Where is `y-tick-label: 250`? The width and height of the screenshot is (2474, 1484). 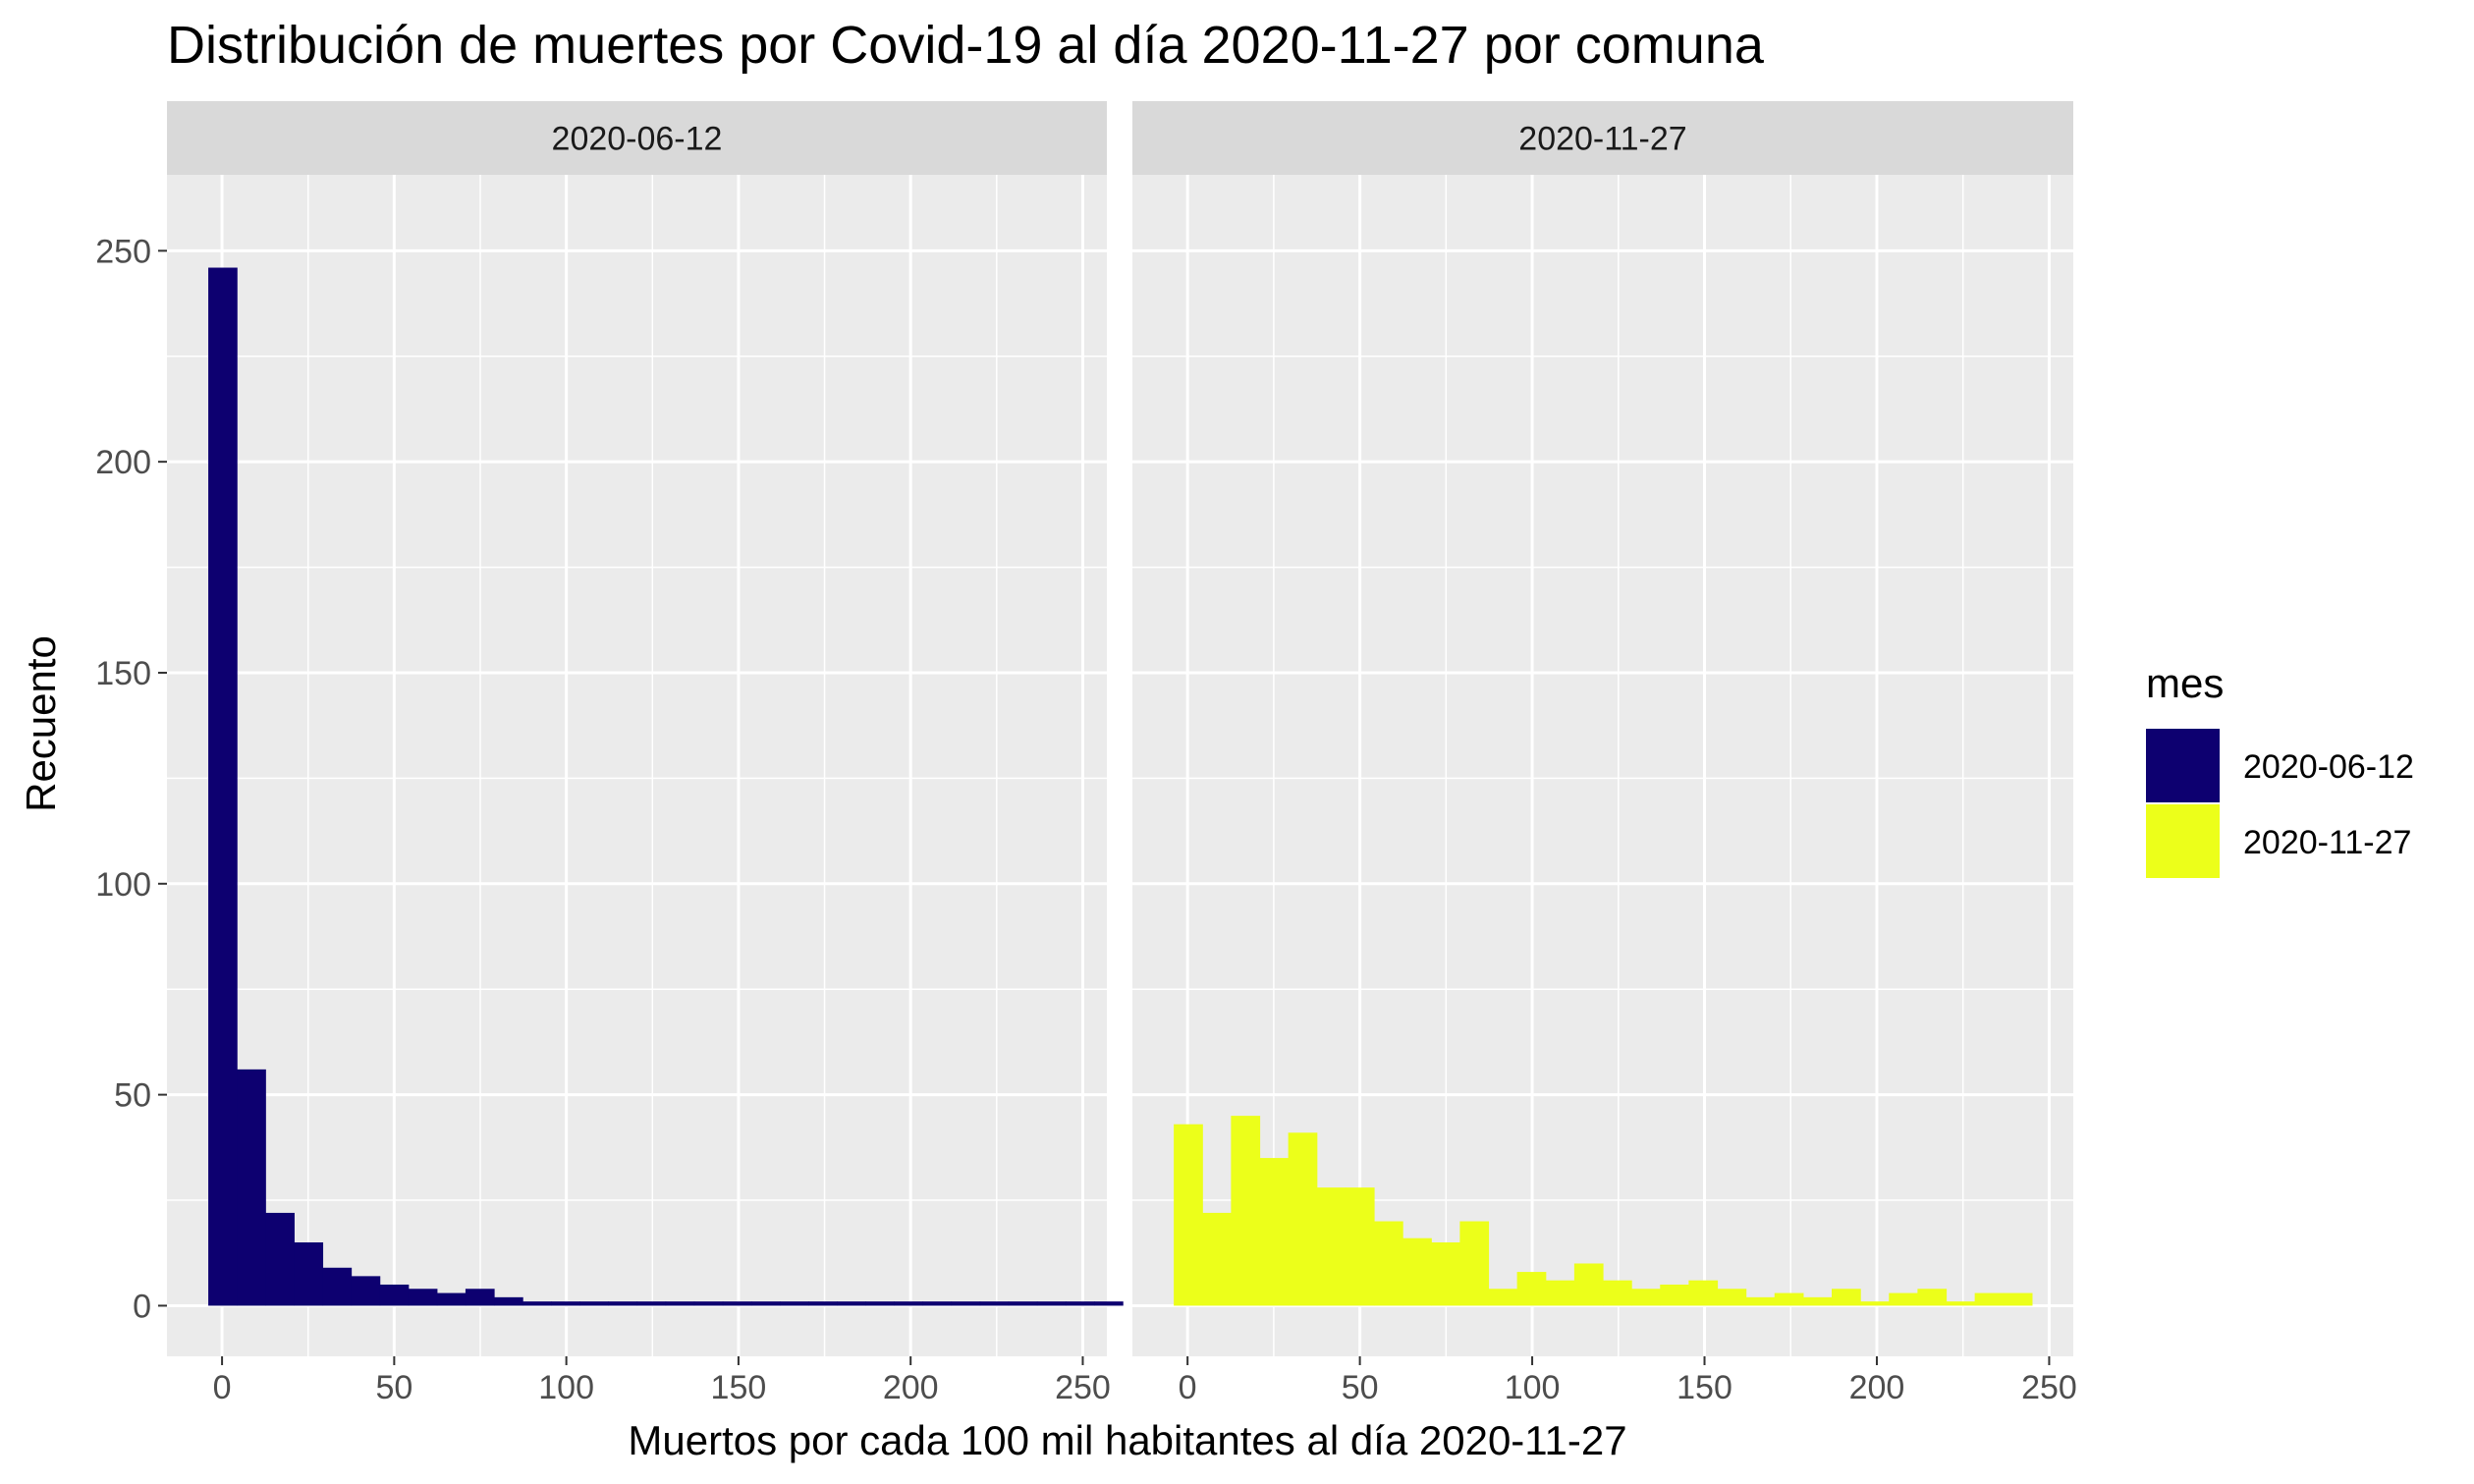 y-tick-label: 250 is located at coordinates (123, 251).